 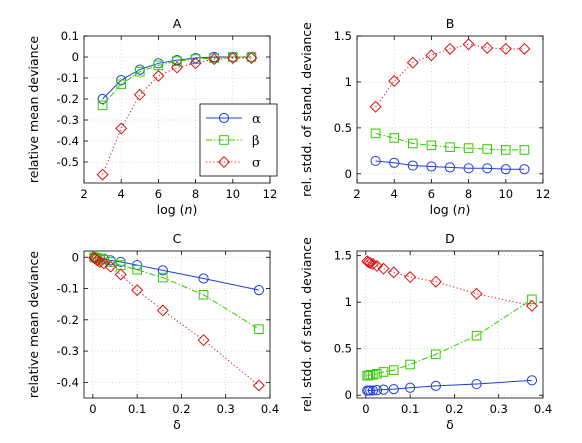 I want to click on y-tick-label: 0.5, so click(x=343, y=349).